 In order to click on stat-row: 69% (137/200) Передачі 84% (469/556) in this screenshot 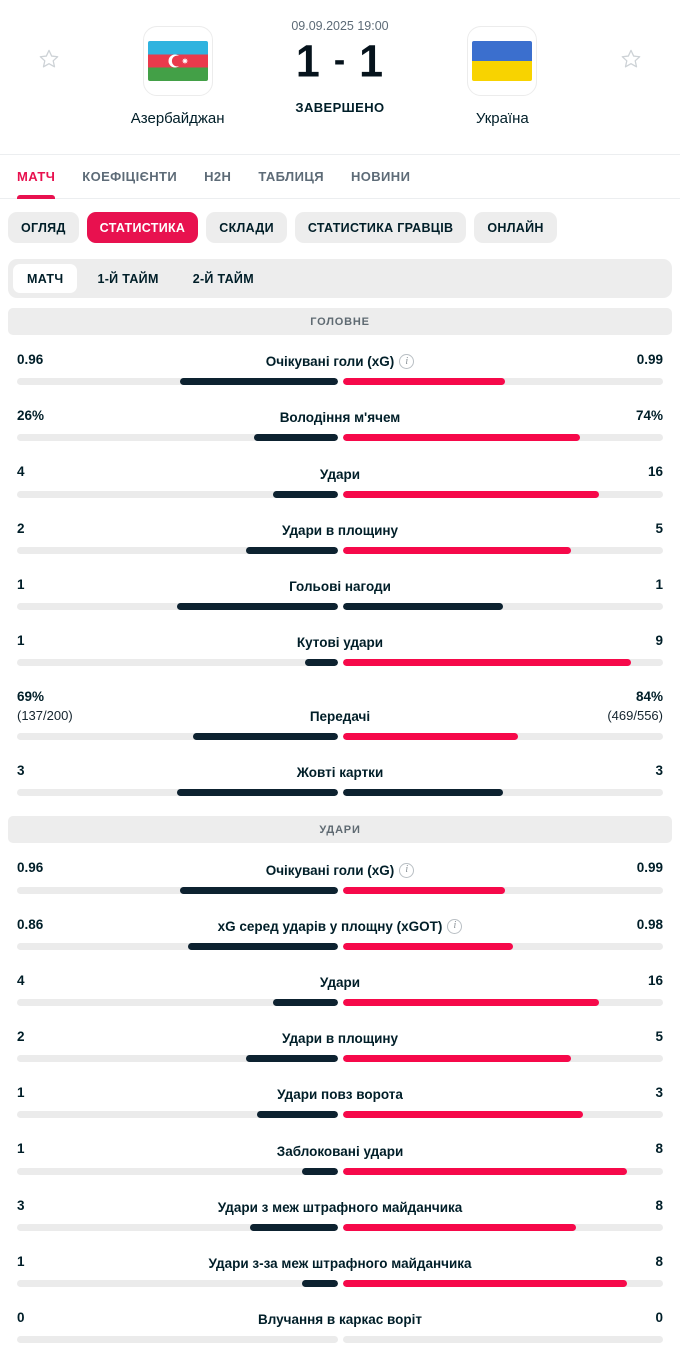, I will do `click(340, 713)`.